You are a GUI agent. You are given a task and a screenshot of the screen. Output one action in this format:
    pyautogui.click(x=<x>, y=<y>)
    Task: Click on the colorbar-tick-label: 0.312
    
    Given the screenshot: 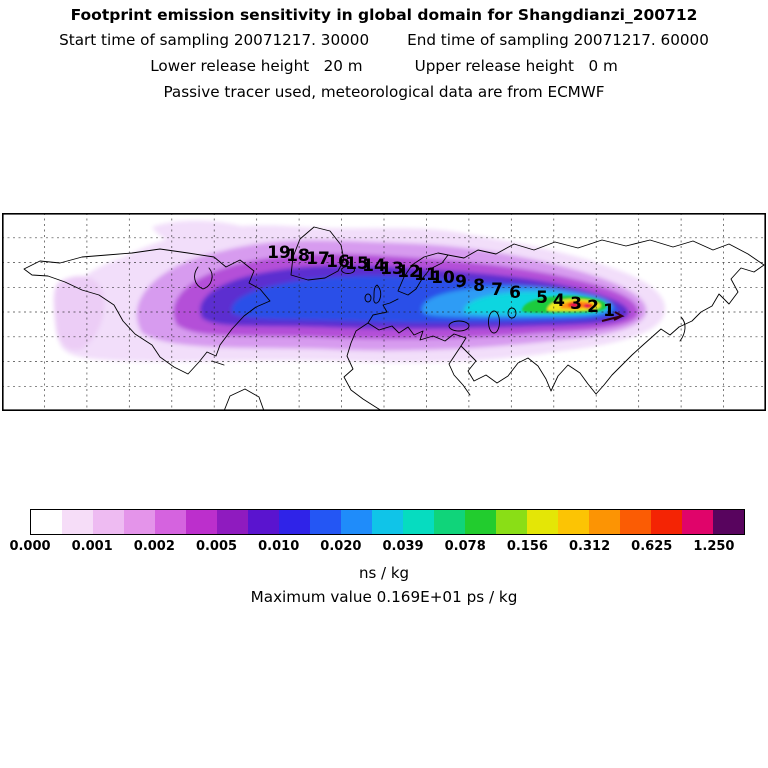 What is the action you would take?
    pyautogui.click(x=590, y=546)
    